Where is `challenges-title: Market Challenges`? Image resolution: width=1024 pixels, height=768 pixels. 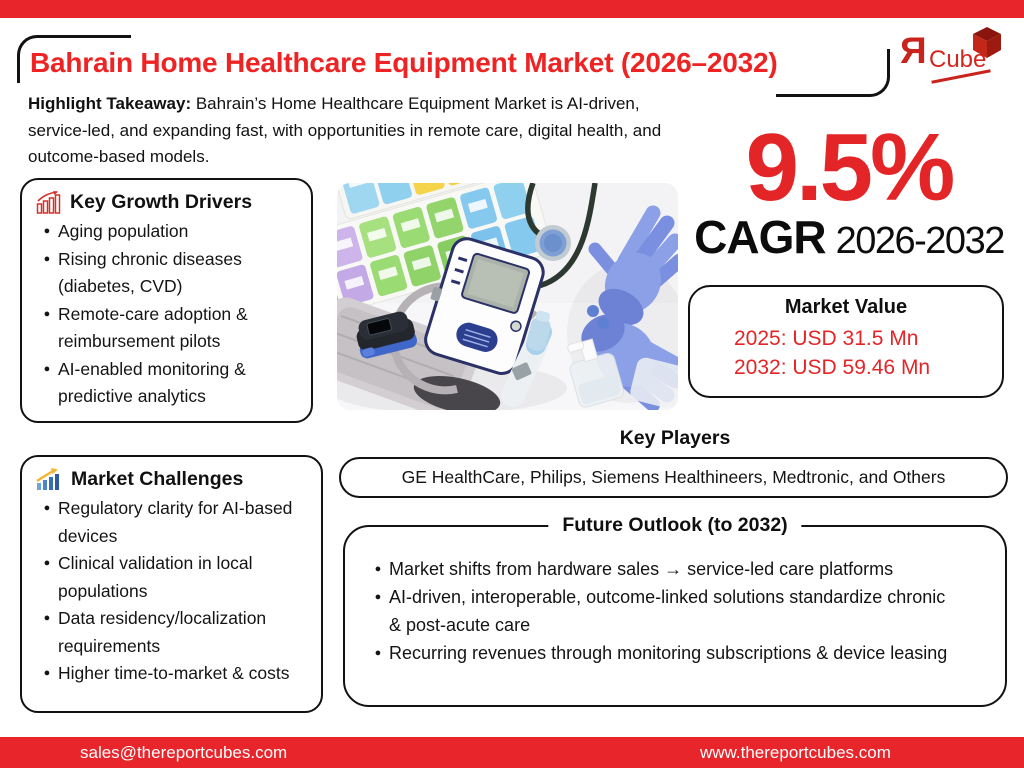
challenges-title: Market Challenges is located at coordinates (157, 479).